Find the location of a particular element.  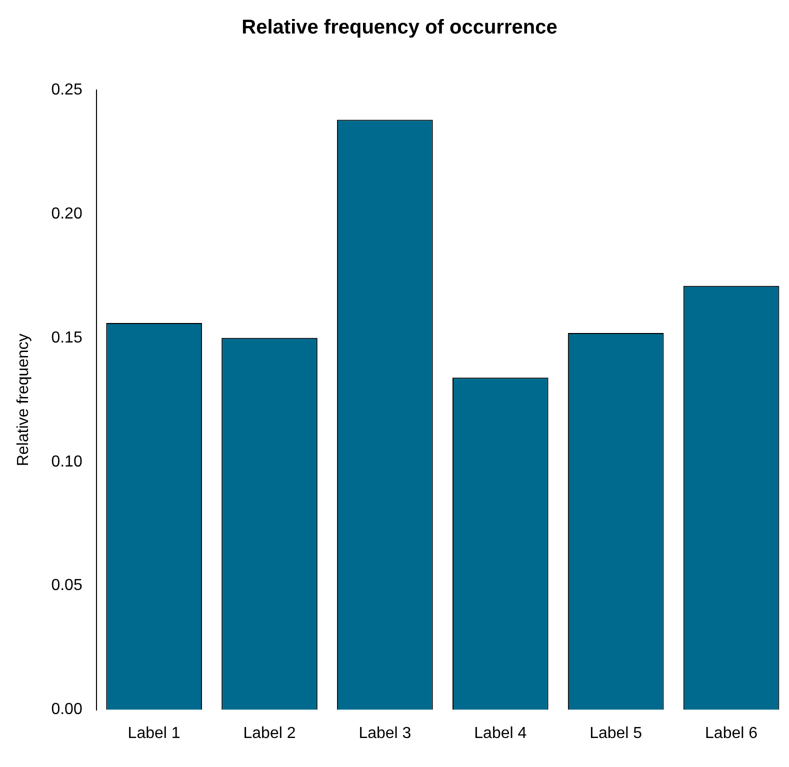

y-tick-label: 0.10 is located at coordinates (66, 461).